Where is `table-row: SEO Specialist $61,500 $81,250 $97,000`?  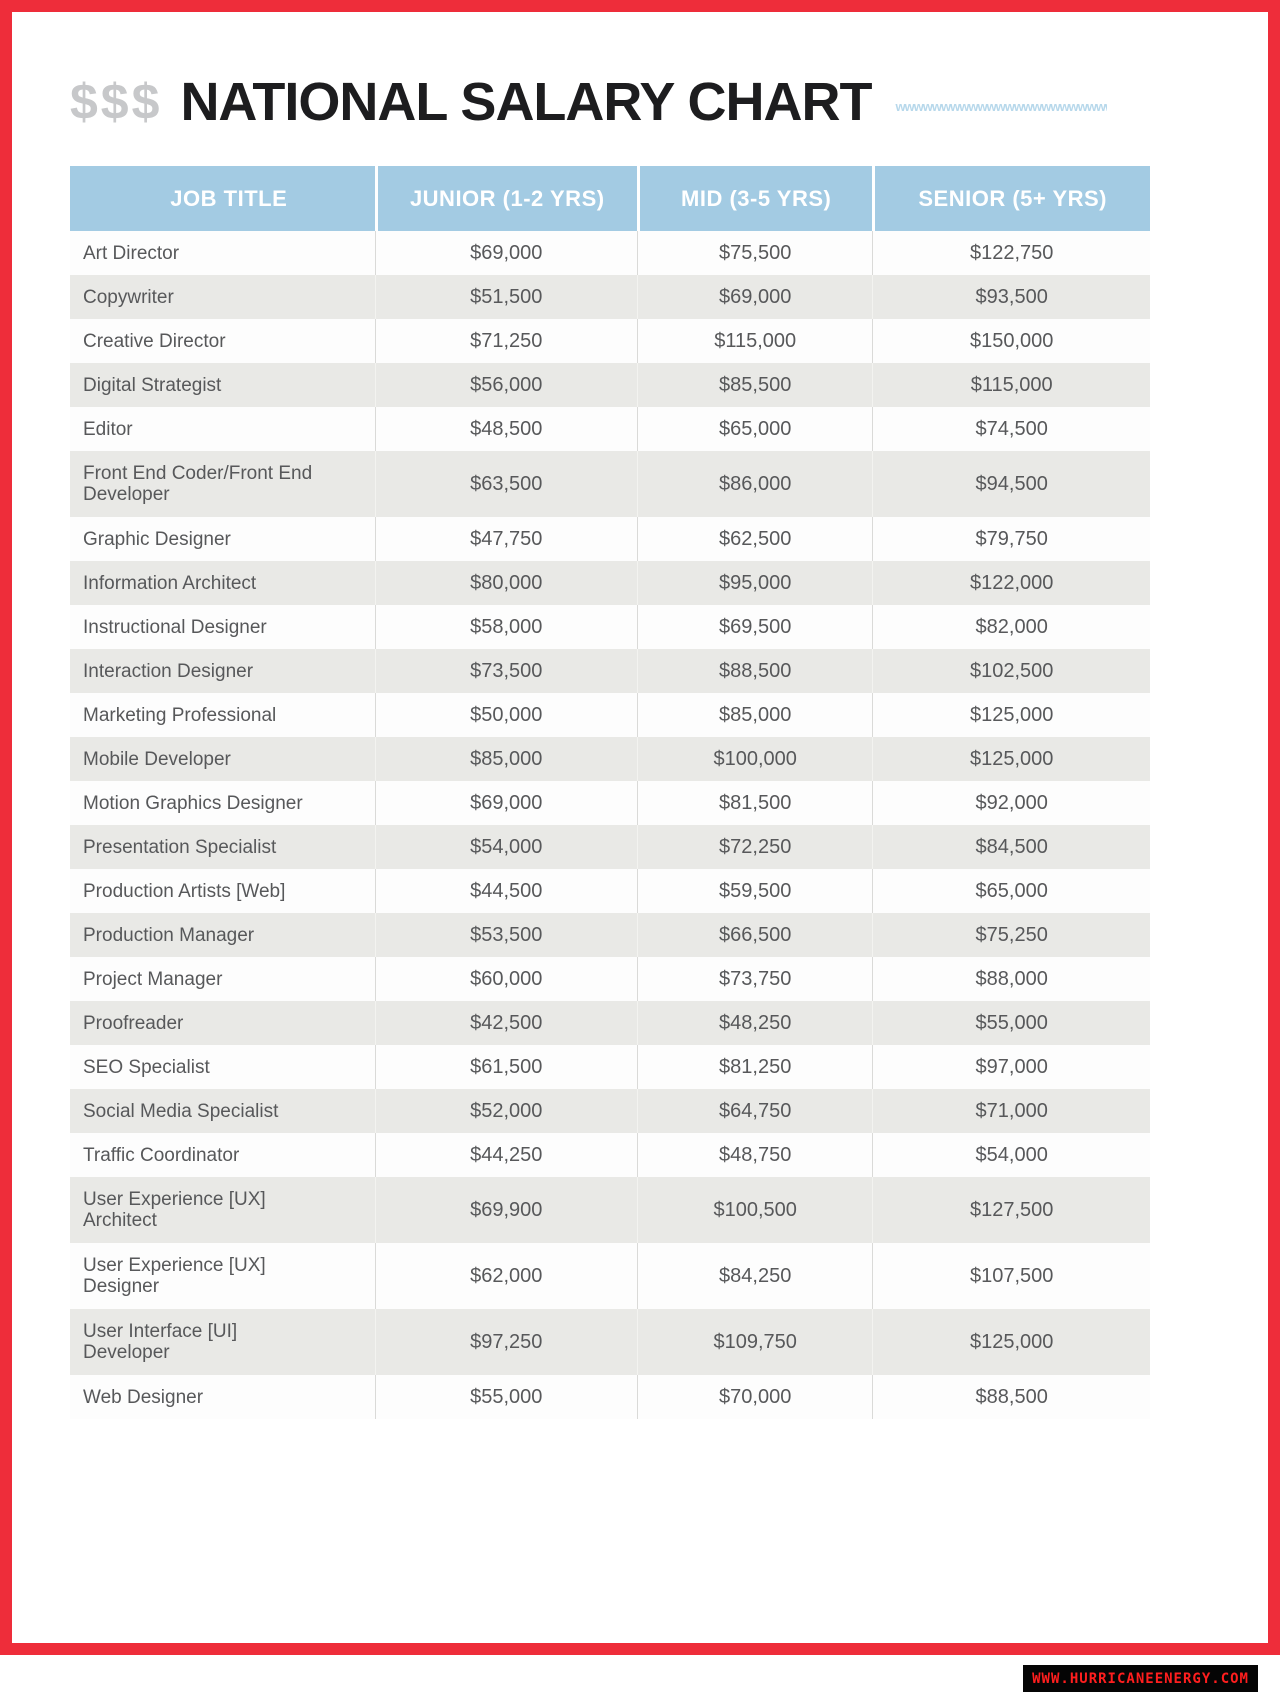 table-row: SEO Specialist $61,500 $81,250 $97,000 is located at coordinates (610, 1067).